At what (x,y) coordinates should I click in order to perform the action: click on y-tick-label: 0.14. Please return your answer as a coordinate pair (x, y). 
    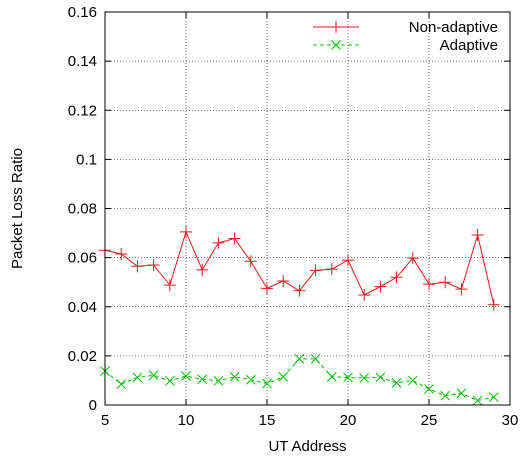
    Looking at the image, I should click on (82, 61).